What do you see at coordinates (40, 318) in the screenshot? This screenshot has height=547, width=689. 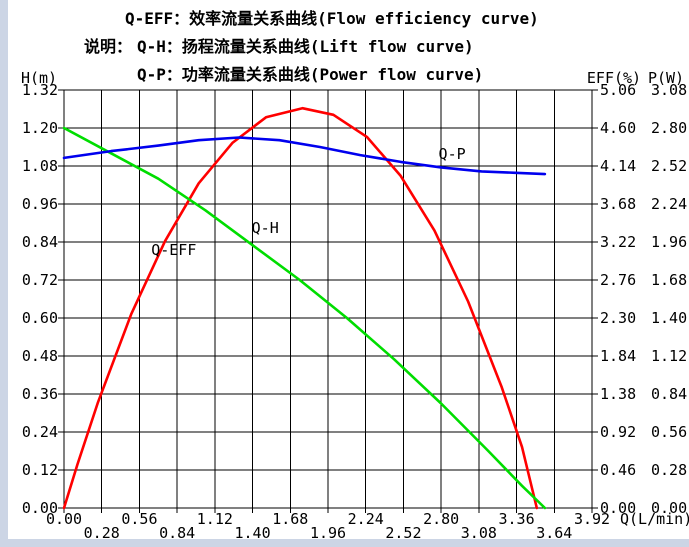 I see `h-tick-label: 0.60` at bounding box center [40, 318].